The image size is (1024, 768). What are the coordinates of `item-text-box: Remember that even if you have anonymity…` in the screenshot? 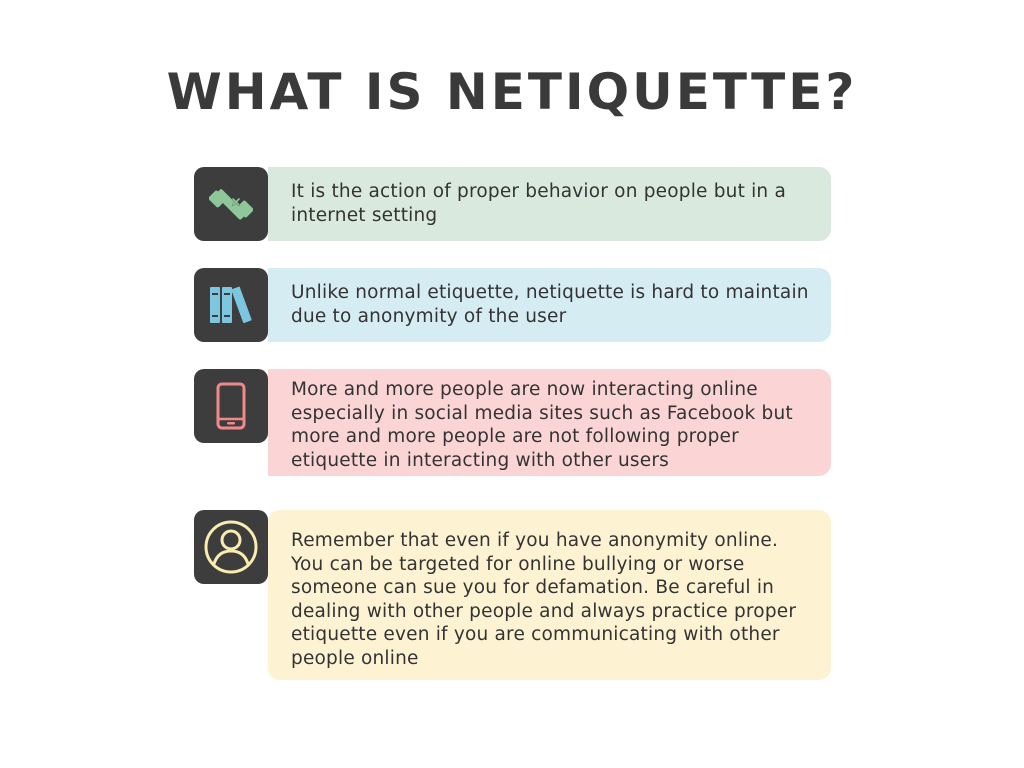 It's located at (549, 595).